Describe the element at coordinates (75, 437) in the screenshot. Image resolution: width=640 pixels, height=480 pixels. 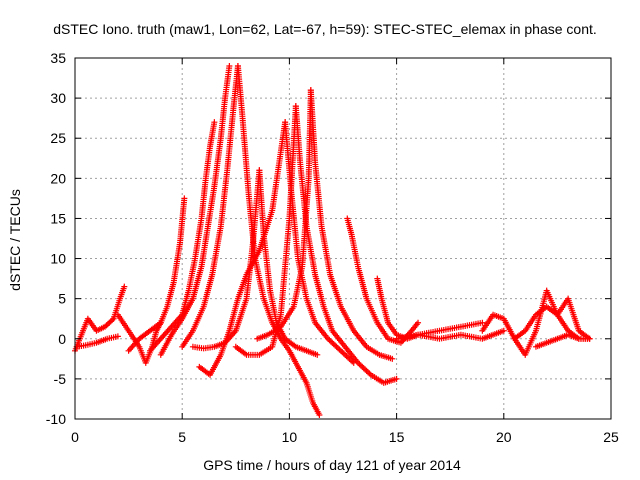
I see `x-tick-label: 0` at that location.